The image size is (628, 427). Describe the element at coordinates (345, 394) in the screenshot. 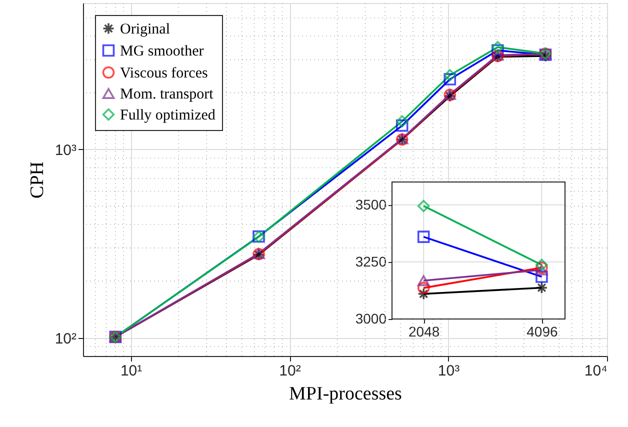

I see `x-axis-title: MPI-processes` at that location.